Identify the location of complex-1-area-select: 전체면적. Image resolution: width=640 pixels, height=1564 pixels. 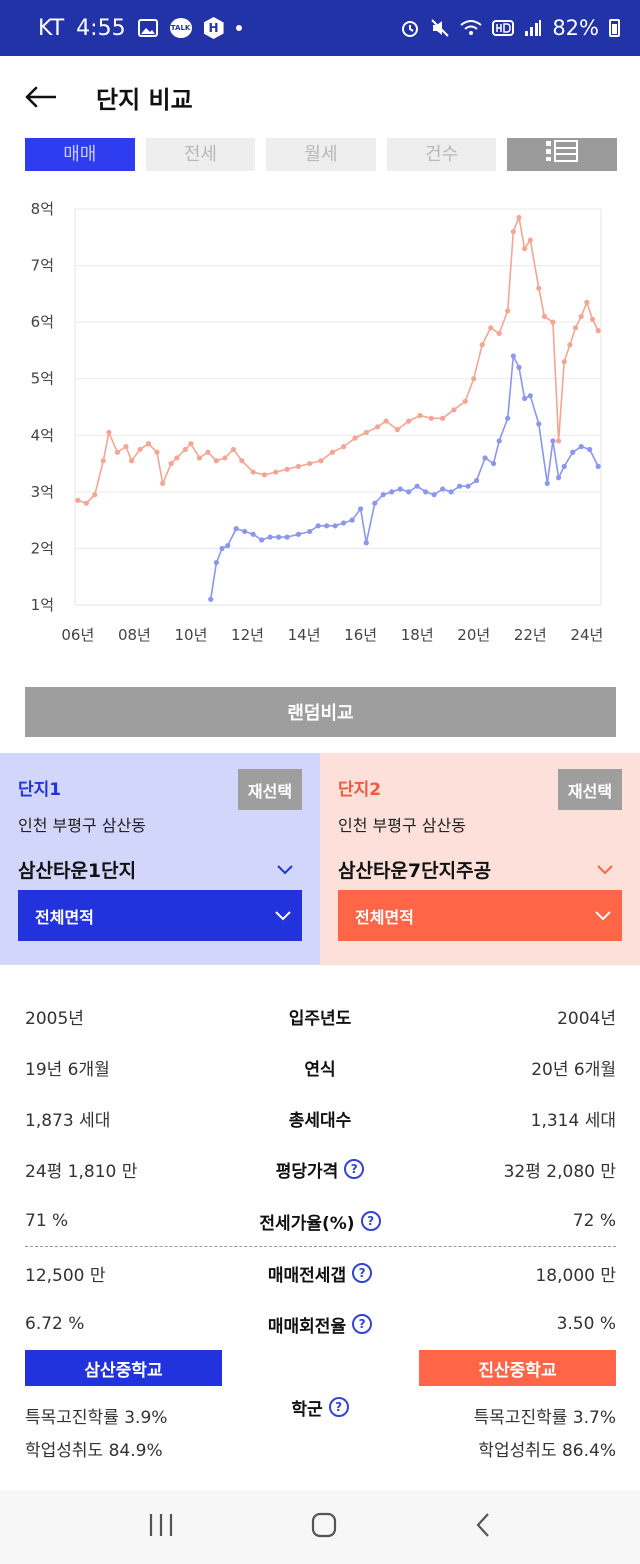
(160, 915).